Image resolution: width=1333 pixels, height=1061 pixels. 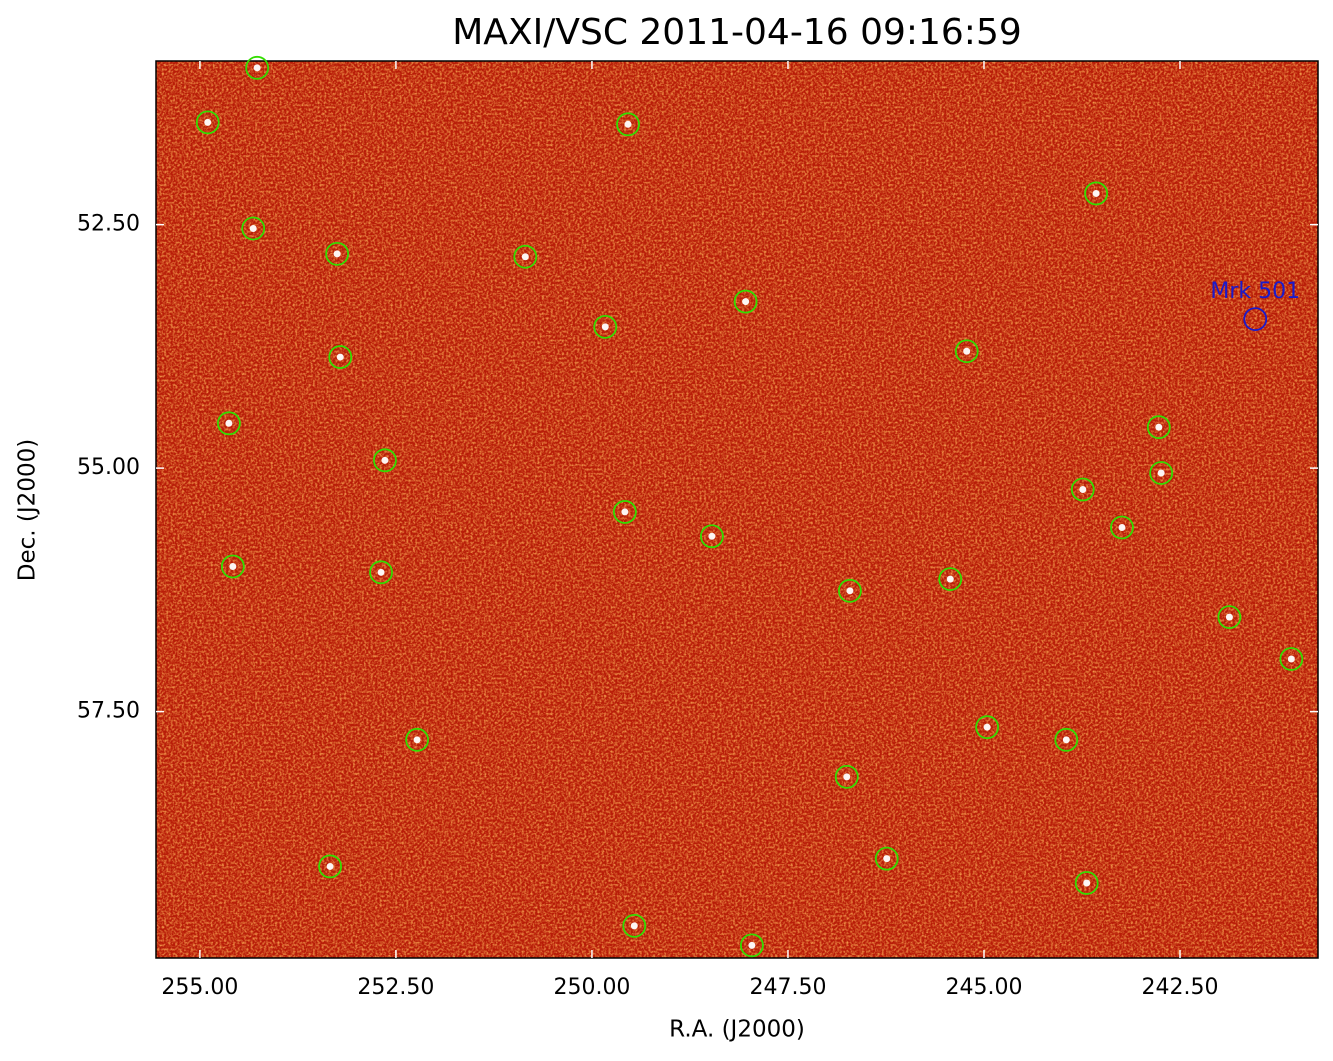 I want to click on annotation-marker, so click(x=1255, y=319).